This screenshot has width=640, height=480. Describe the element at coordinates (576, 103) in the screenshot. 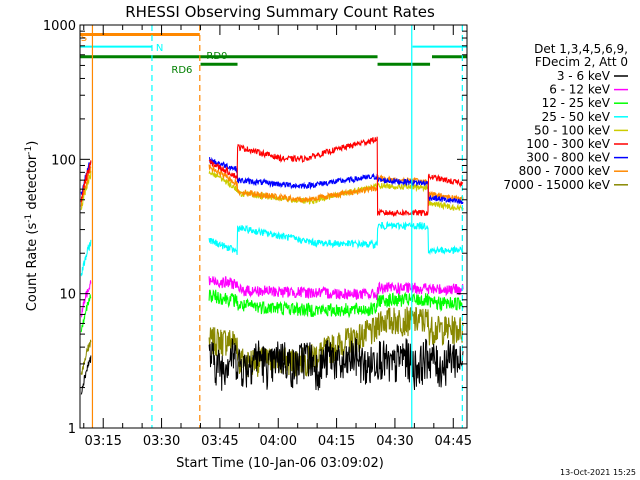

I see `legend-label: 12 - 25 keV` at that location.